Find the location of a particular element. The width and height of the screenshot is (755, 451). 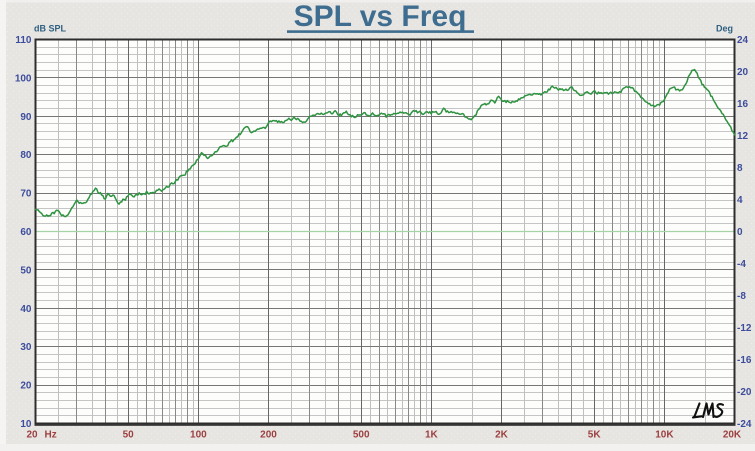

svg-text: 10K is located at coordinates (664, 435).